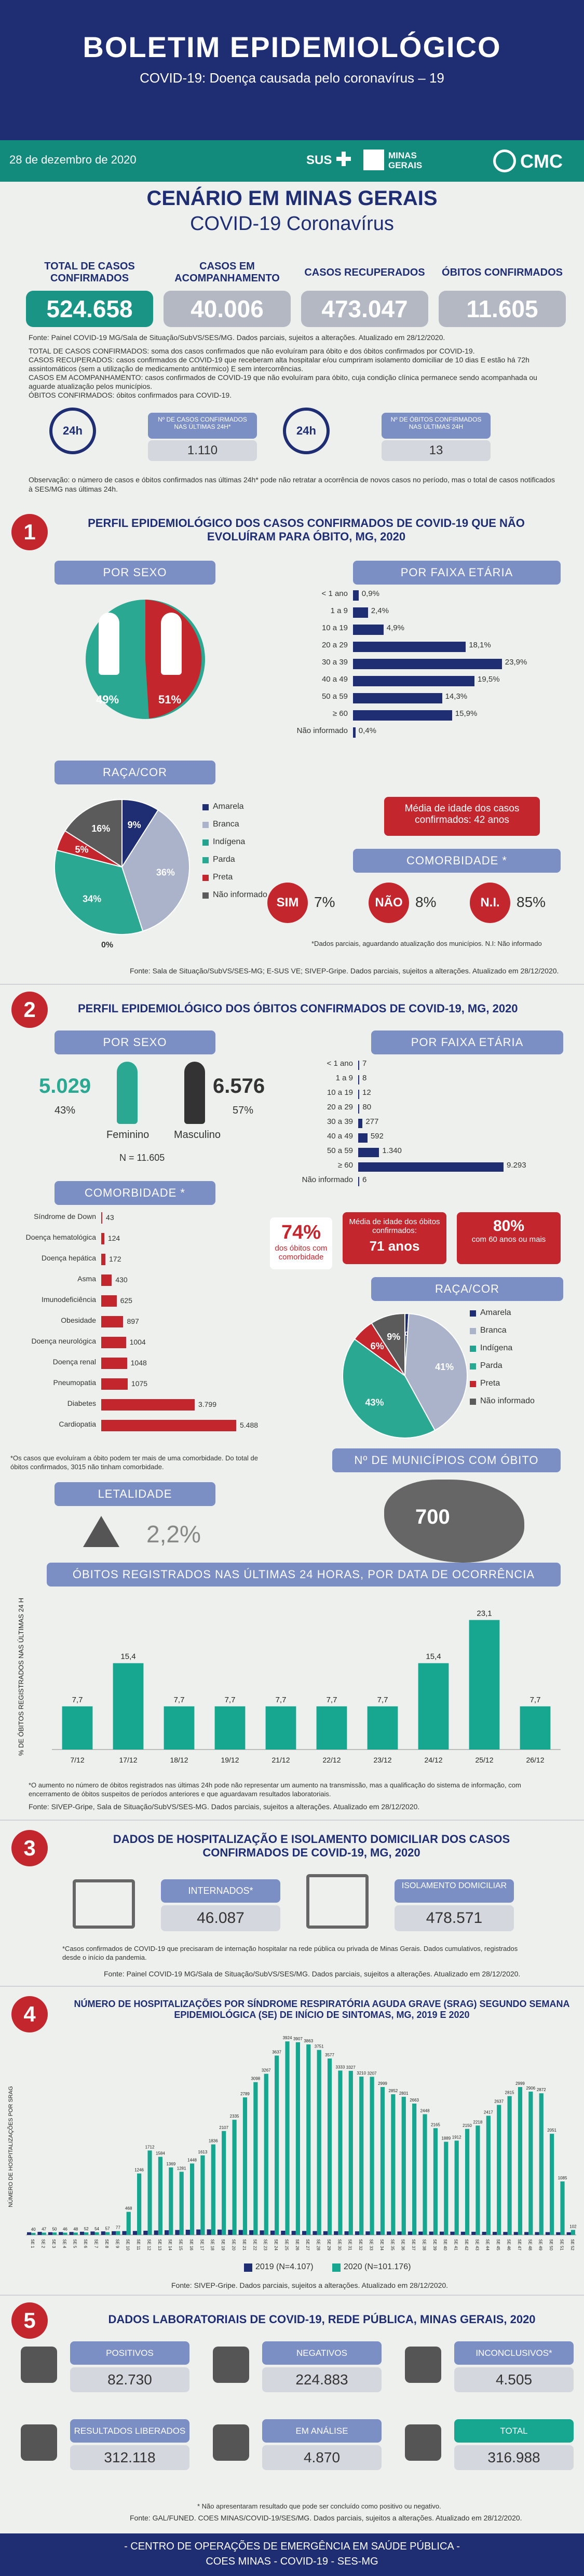  I want to click on x-tick-label: SE 40, so click(445, 2244).